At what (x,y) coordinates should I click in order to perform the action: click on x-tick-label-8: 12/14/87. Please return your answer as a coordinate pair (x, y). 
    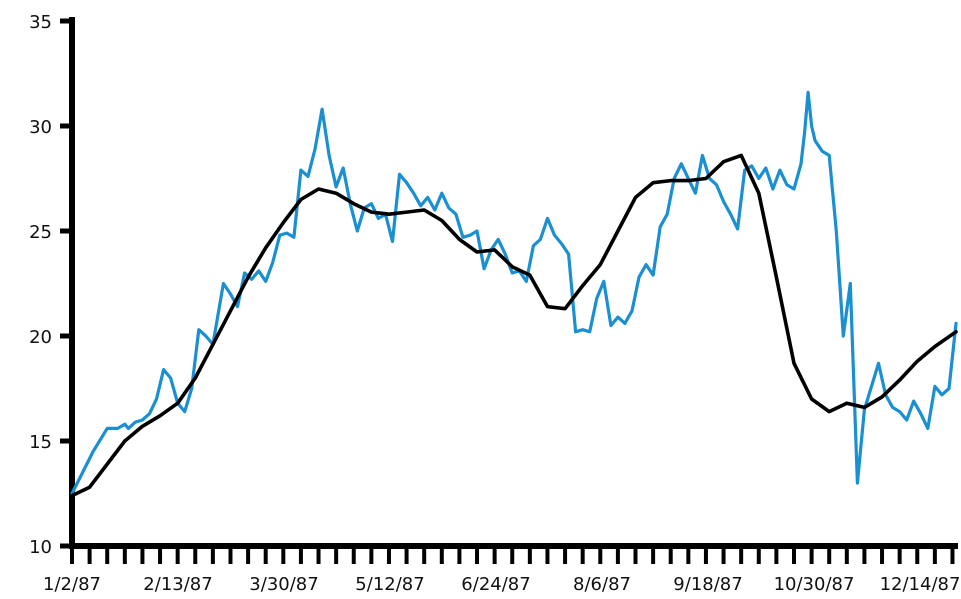
    Looking at the image, I should click on (920, 584).